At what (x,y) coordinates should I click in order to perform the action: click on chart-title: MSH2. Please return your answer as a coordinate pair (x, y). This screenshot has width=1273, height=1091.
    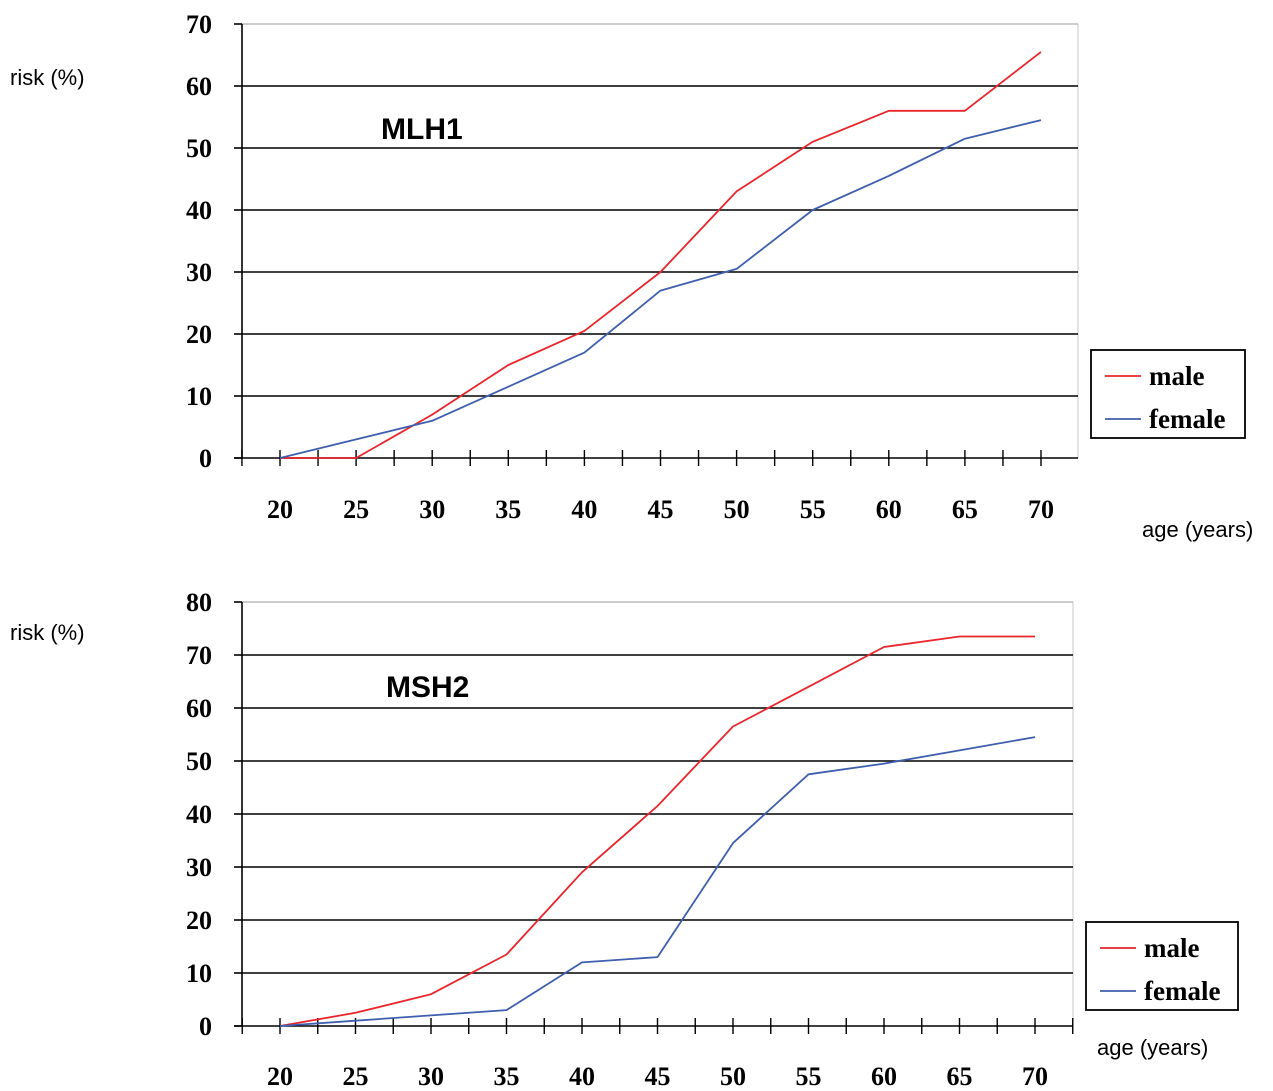
    Looking at the image, I should click on (427, 687).